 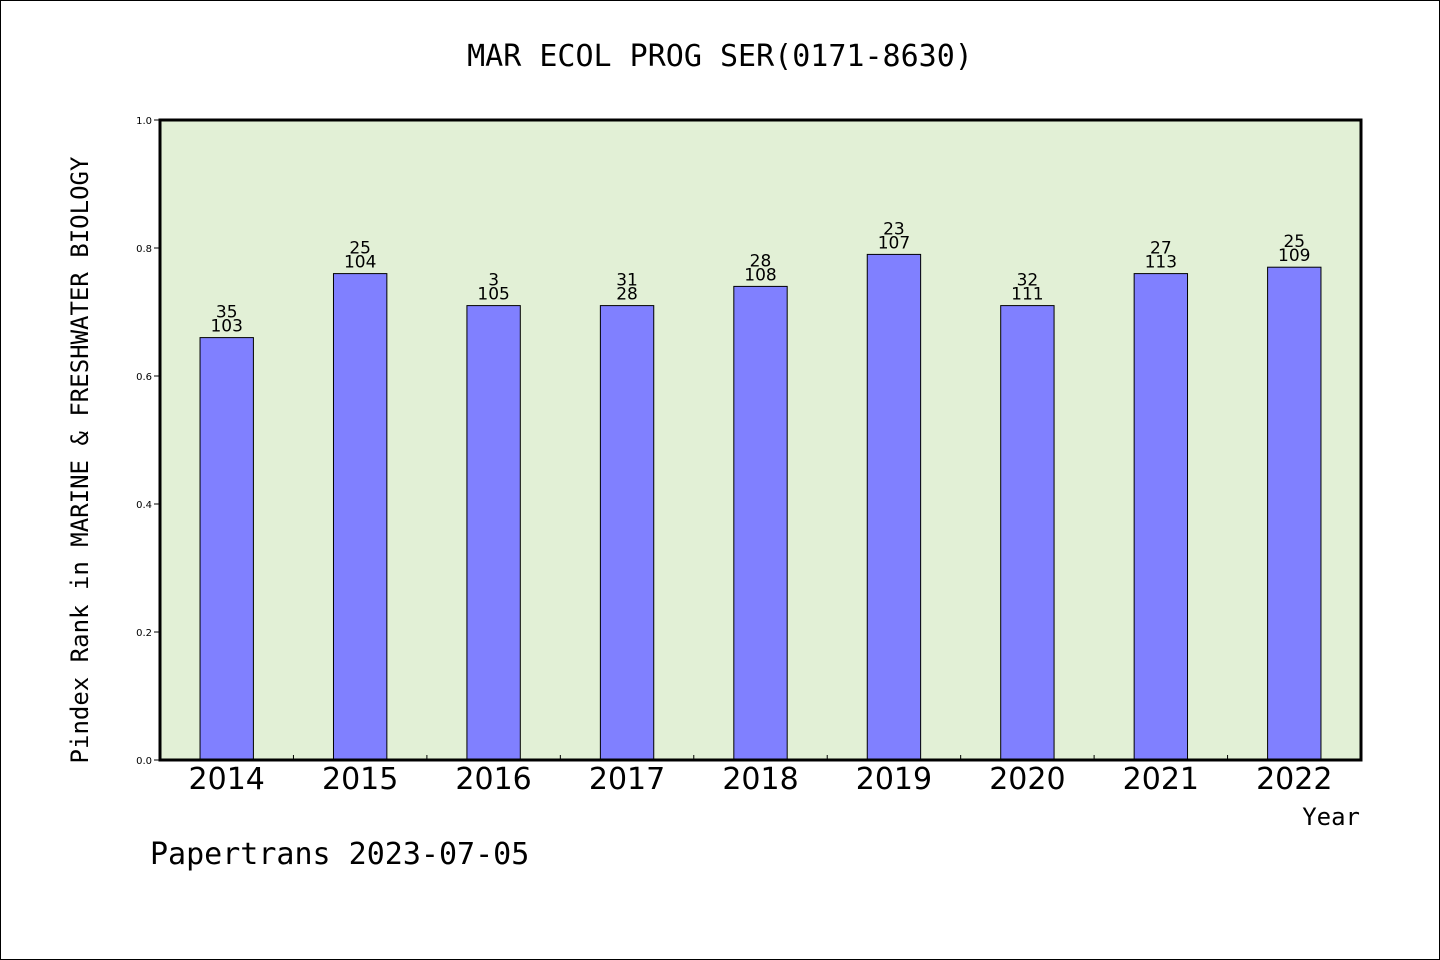 What do you see at coordinates (144, 633) in the screenshot?
I see `y-tick-label-0.2: 0.2` at bounding box center [144, 633].